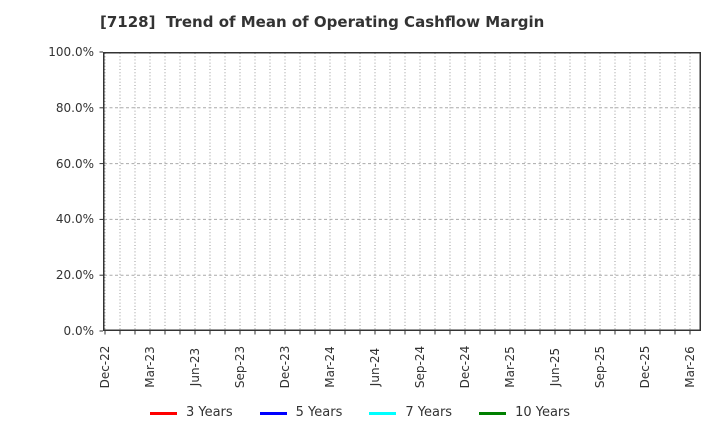  What do you see at coordinates (285, 367) in the screenshot?
I see `x-tick-label: Dec-23` at bounding box center [285, 367].